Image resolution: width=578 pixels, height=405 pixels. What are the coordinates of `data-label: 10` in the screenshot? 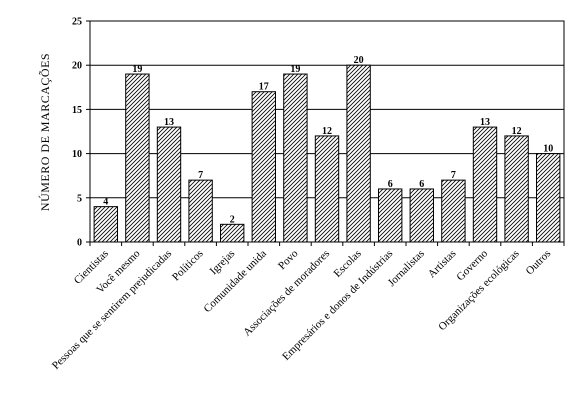 It's located at (548, 149).